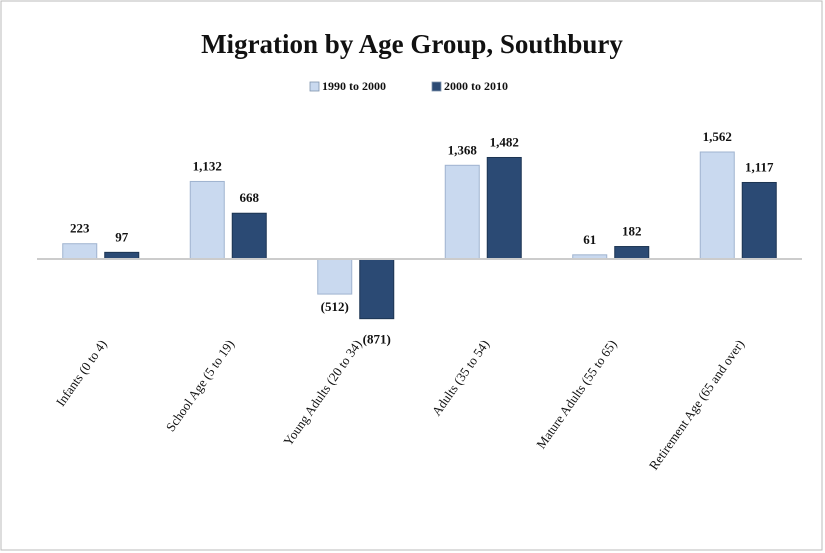 Image resolution: width=825 pixels, height=553 pixels. Describe the element at coordinates (122, 236) in the screenshot. I see `value-label: 97` at that location.